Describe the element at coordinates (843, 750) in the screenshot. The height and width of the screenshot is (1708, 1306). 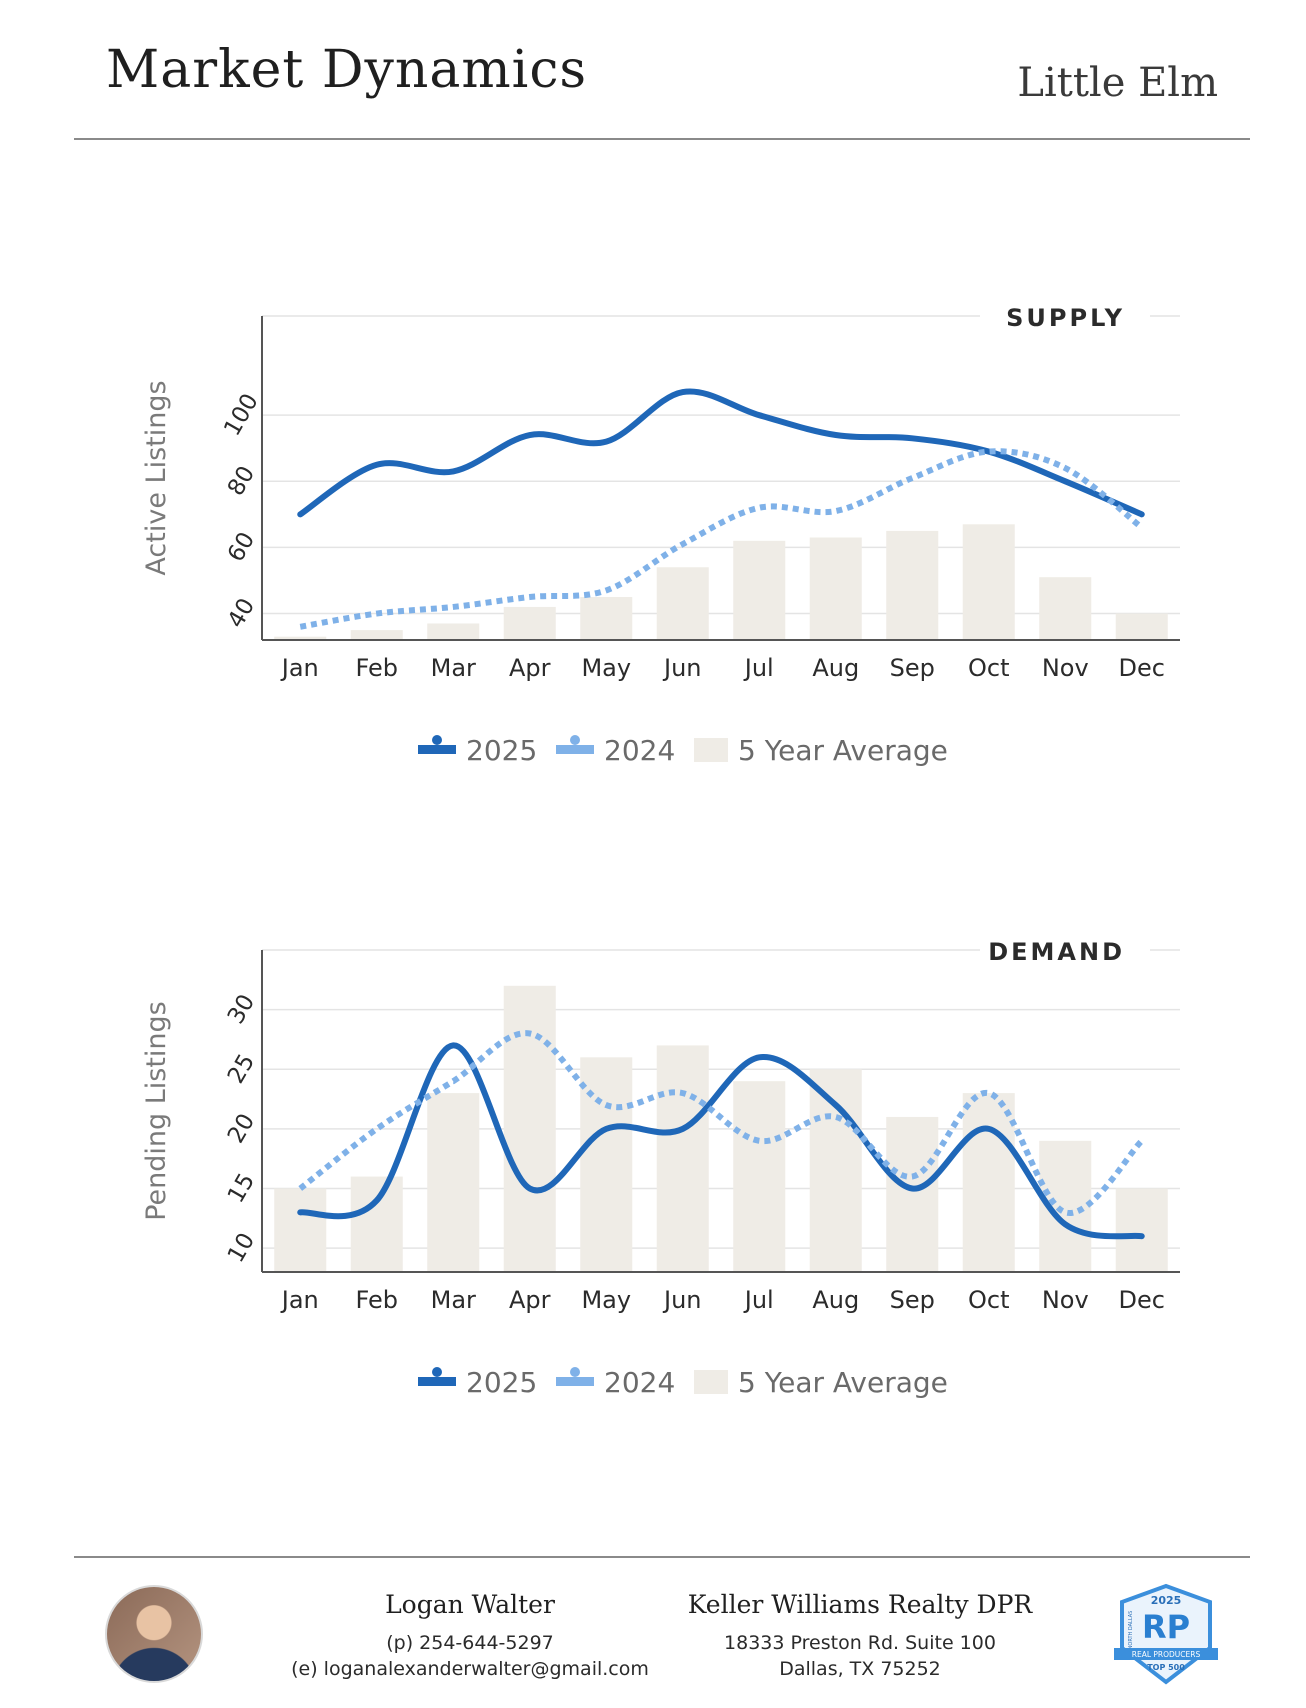
I see `supply-legend-average-label: 5 Year Average` at that location.